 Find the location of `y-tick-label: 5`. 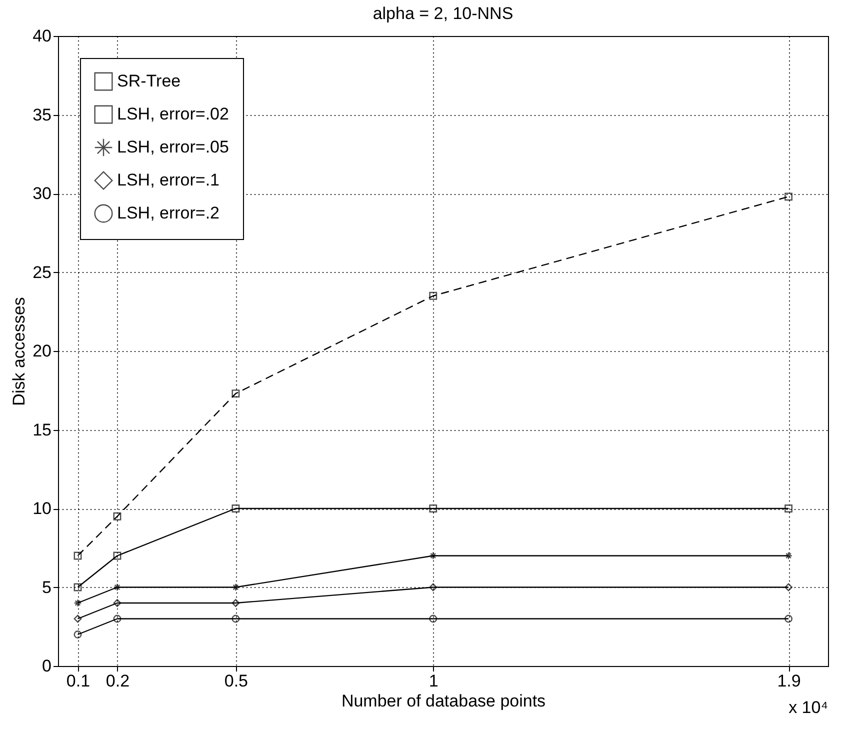

y-tick-label: 5 is located at coordinates (47, 587).